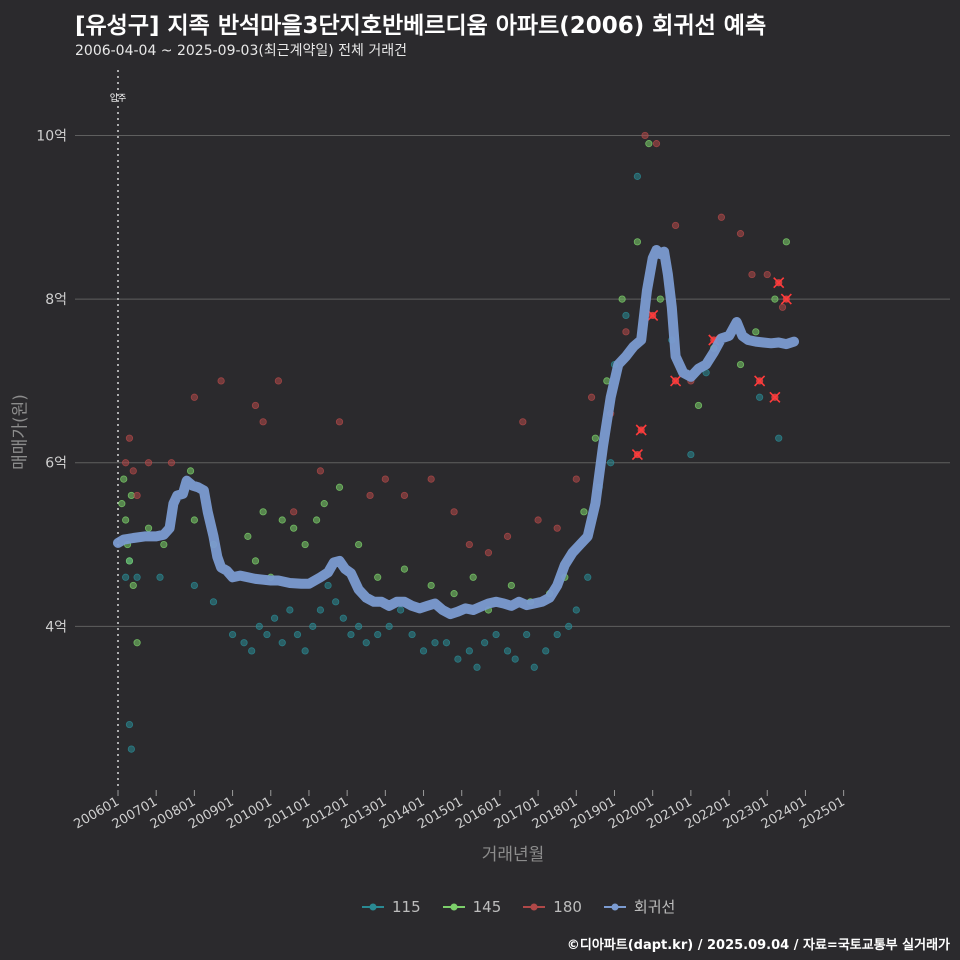  I want to click on legend-item-trend: 회귀선, so click(638, 906).